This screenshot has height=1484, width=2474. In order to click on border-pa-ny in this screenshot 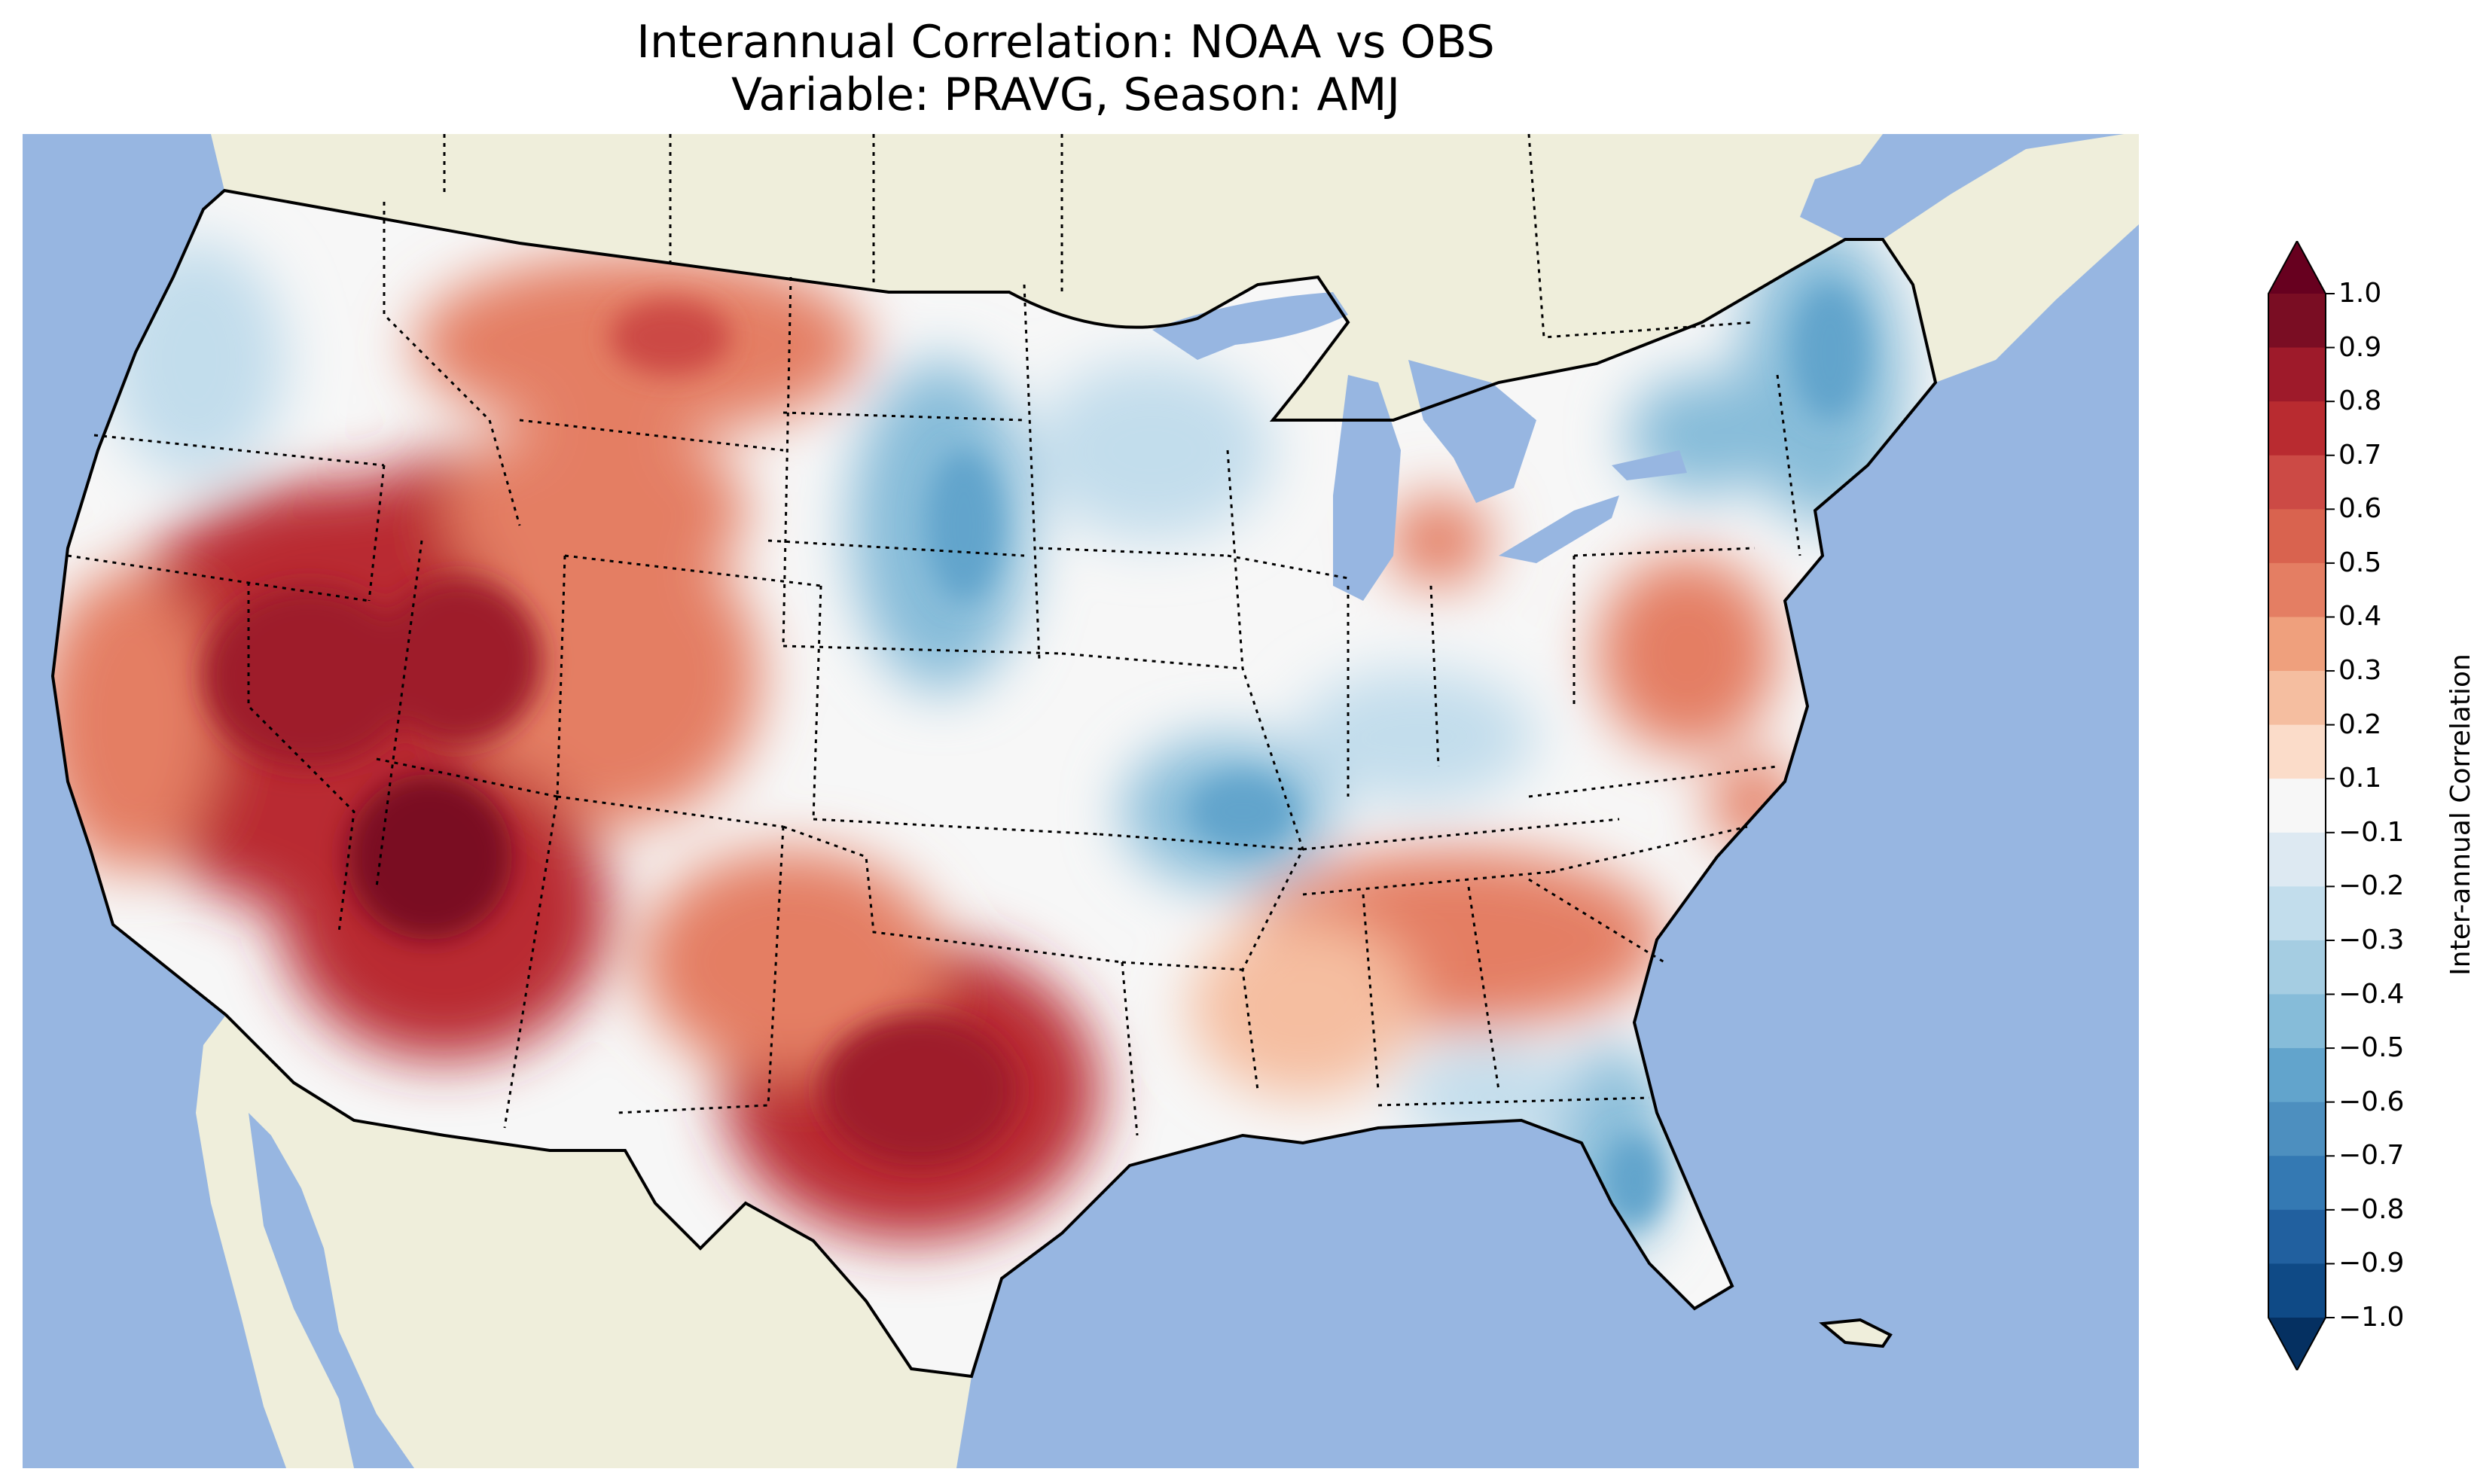, I will do `click(1664, 552)`.